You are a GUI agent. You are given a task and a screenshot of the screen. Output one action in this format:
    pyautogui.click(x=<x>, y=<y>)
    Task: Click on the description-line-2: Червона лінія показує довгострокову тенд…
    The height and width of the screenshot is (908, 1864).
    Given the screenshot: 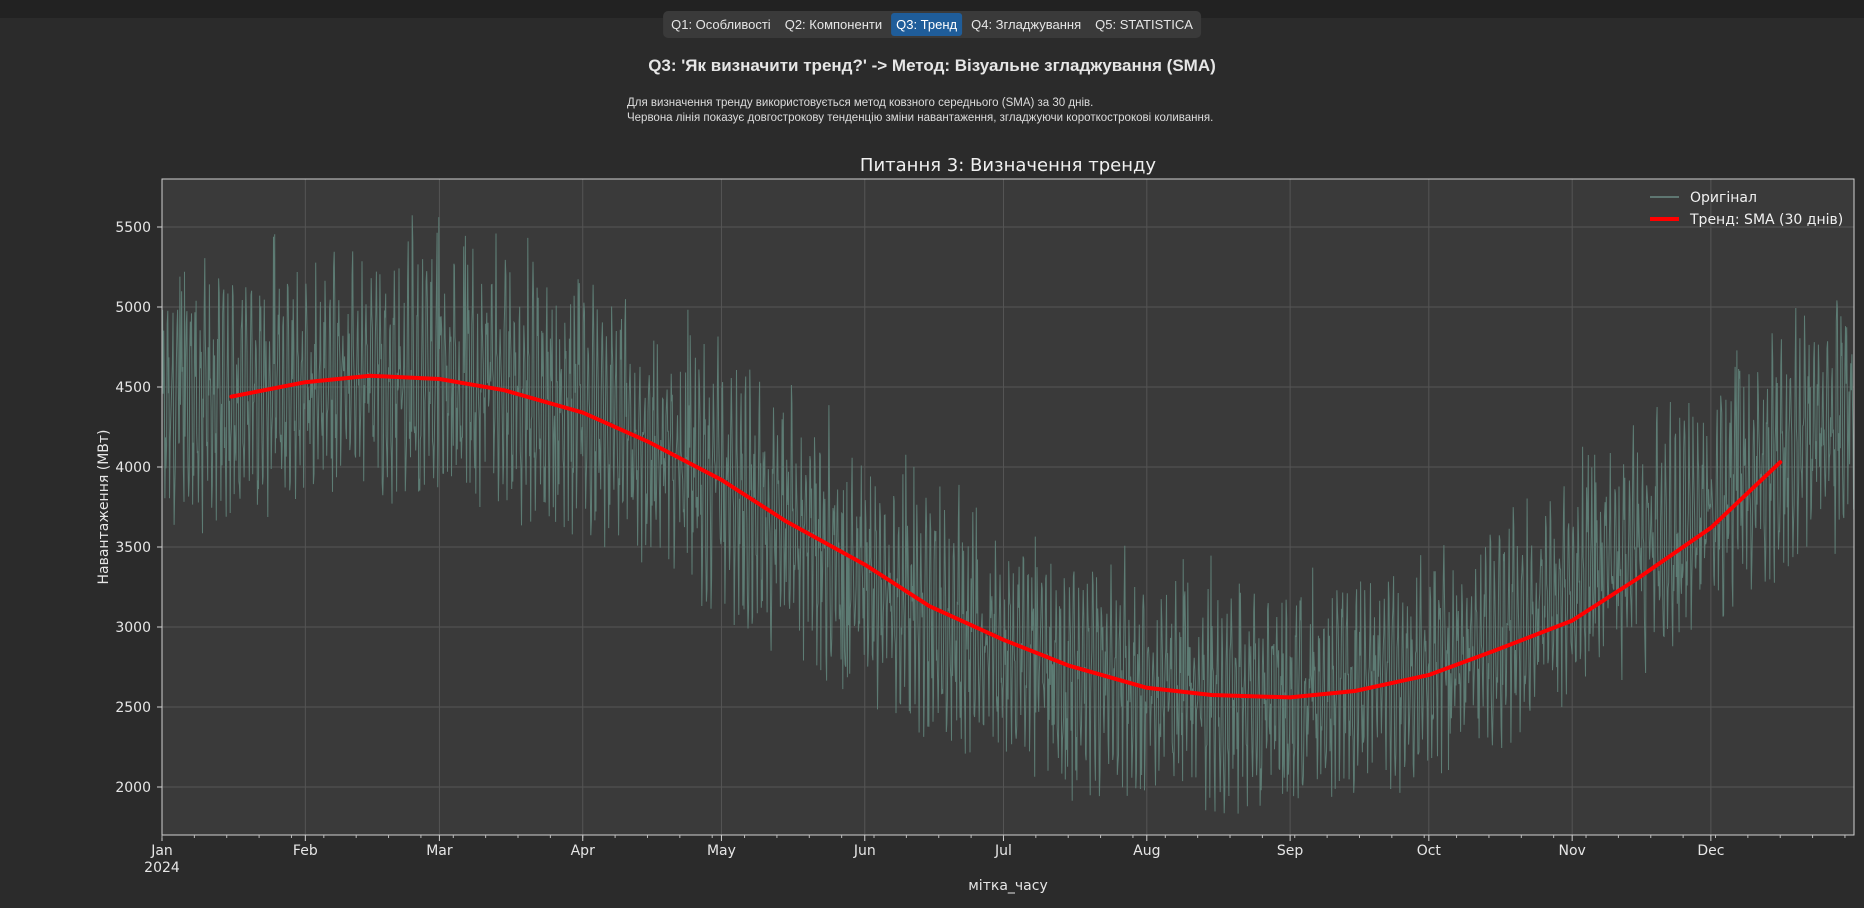 What is the action you would take?
    pyautogui.click(x=920, y=118)
    